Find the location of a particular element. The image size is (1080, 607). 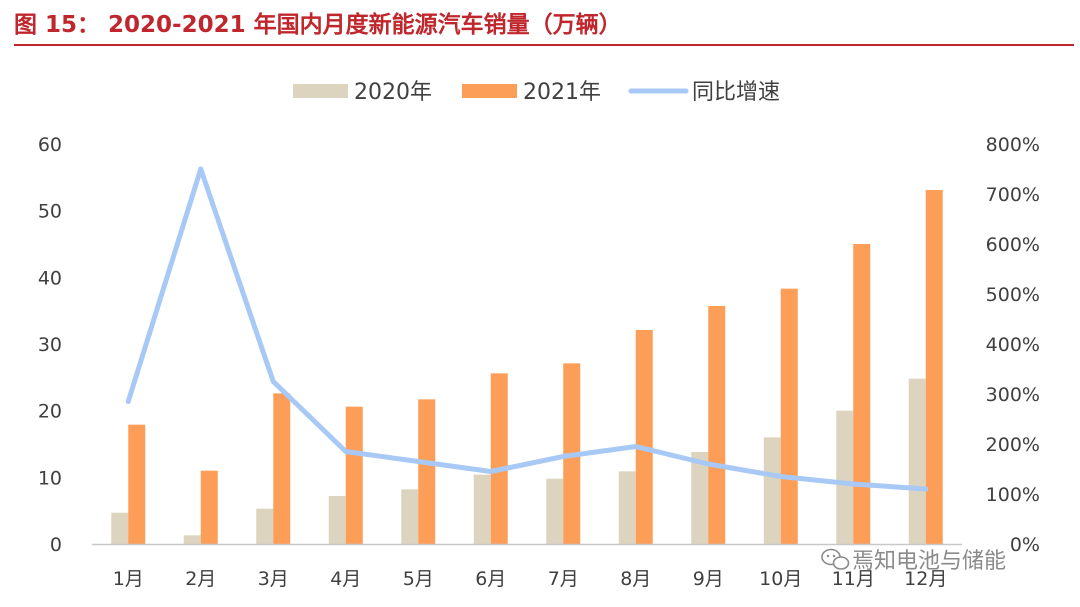

legend: 2020年 2021年 同比增速 is located at coordinates (536, 92).